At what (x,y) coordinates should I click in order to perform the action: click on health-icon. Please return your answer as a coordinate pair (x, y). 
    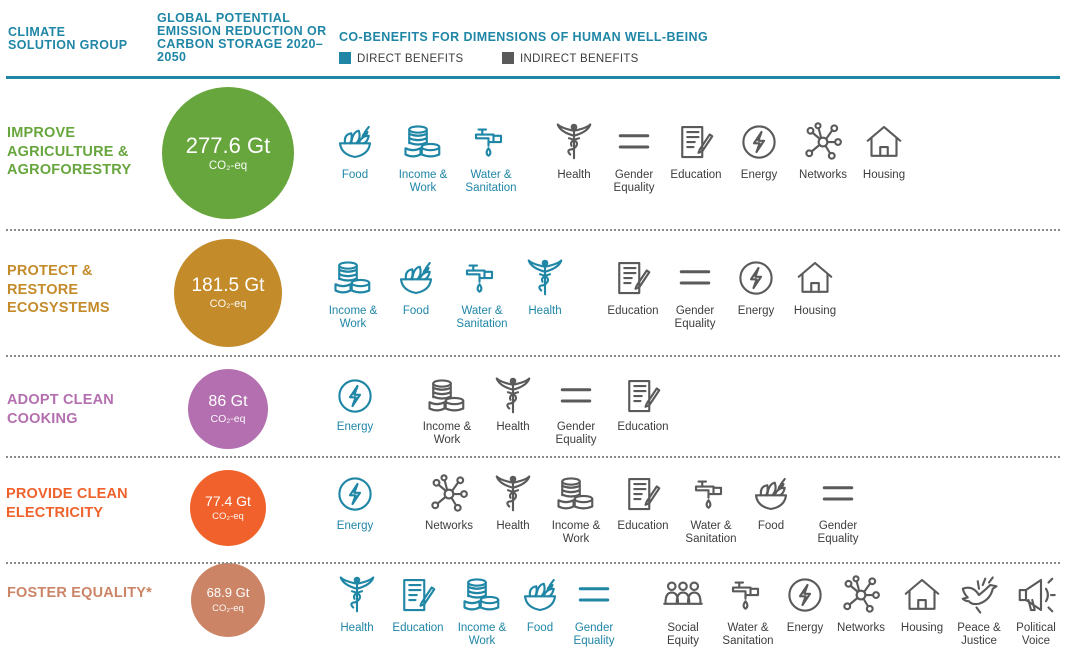
    Looking at the image, I should click on (574, 141).